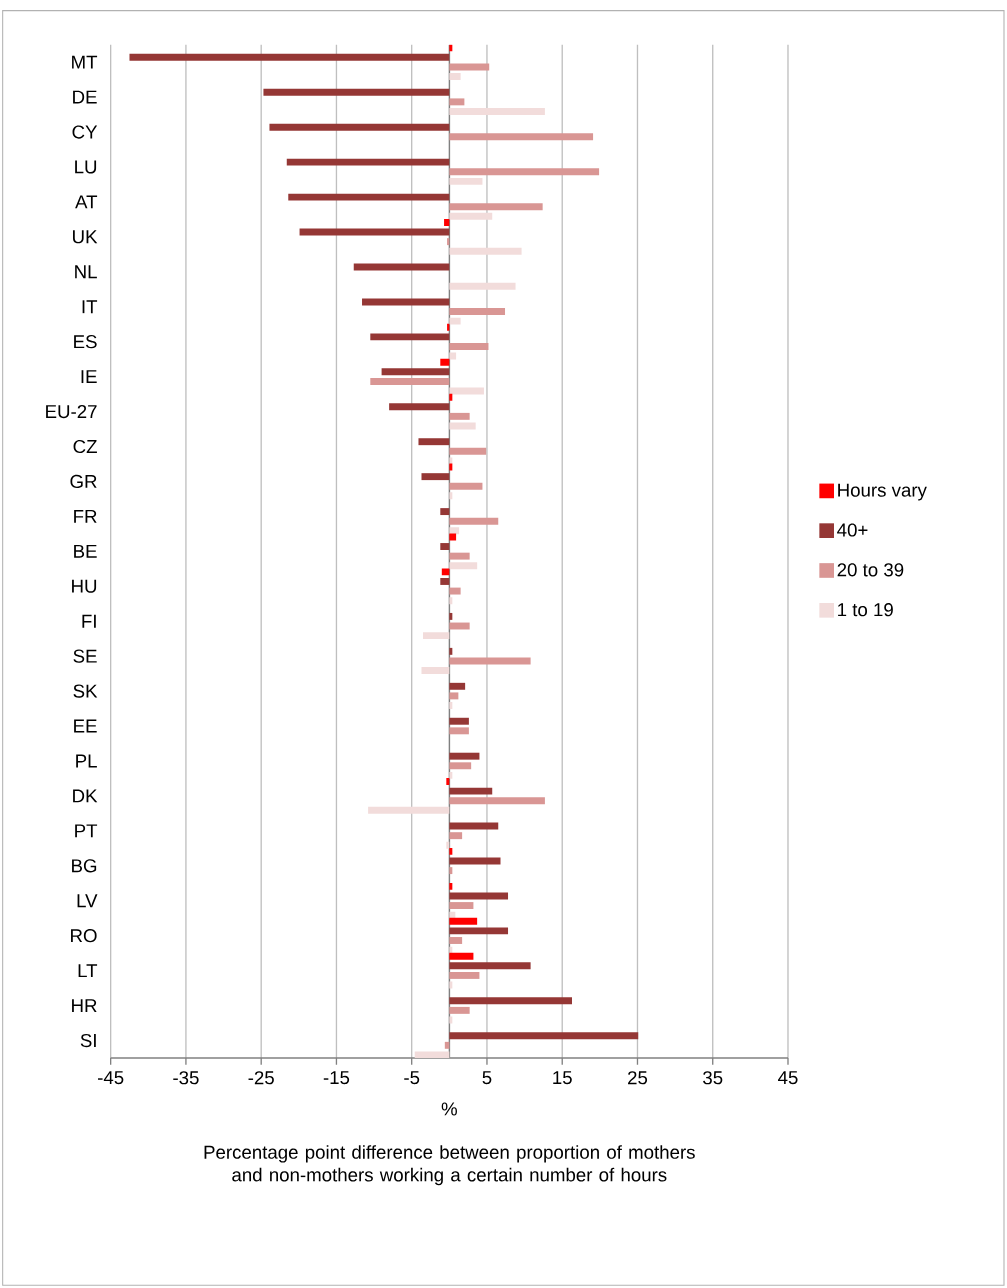 The image size is (1007, 1288). Describe the element at coordinates (85, 656) in the screenshot. I see `y-tick-label: SE` at that location.